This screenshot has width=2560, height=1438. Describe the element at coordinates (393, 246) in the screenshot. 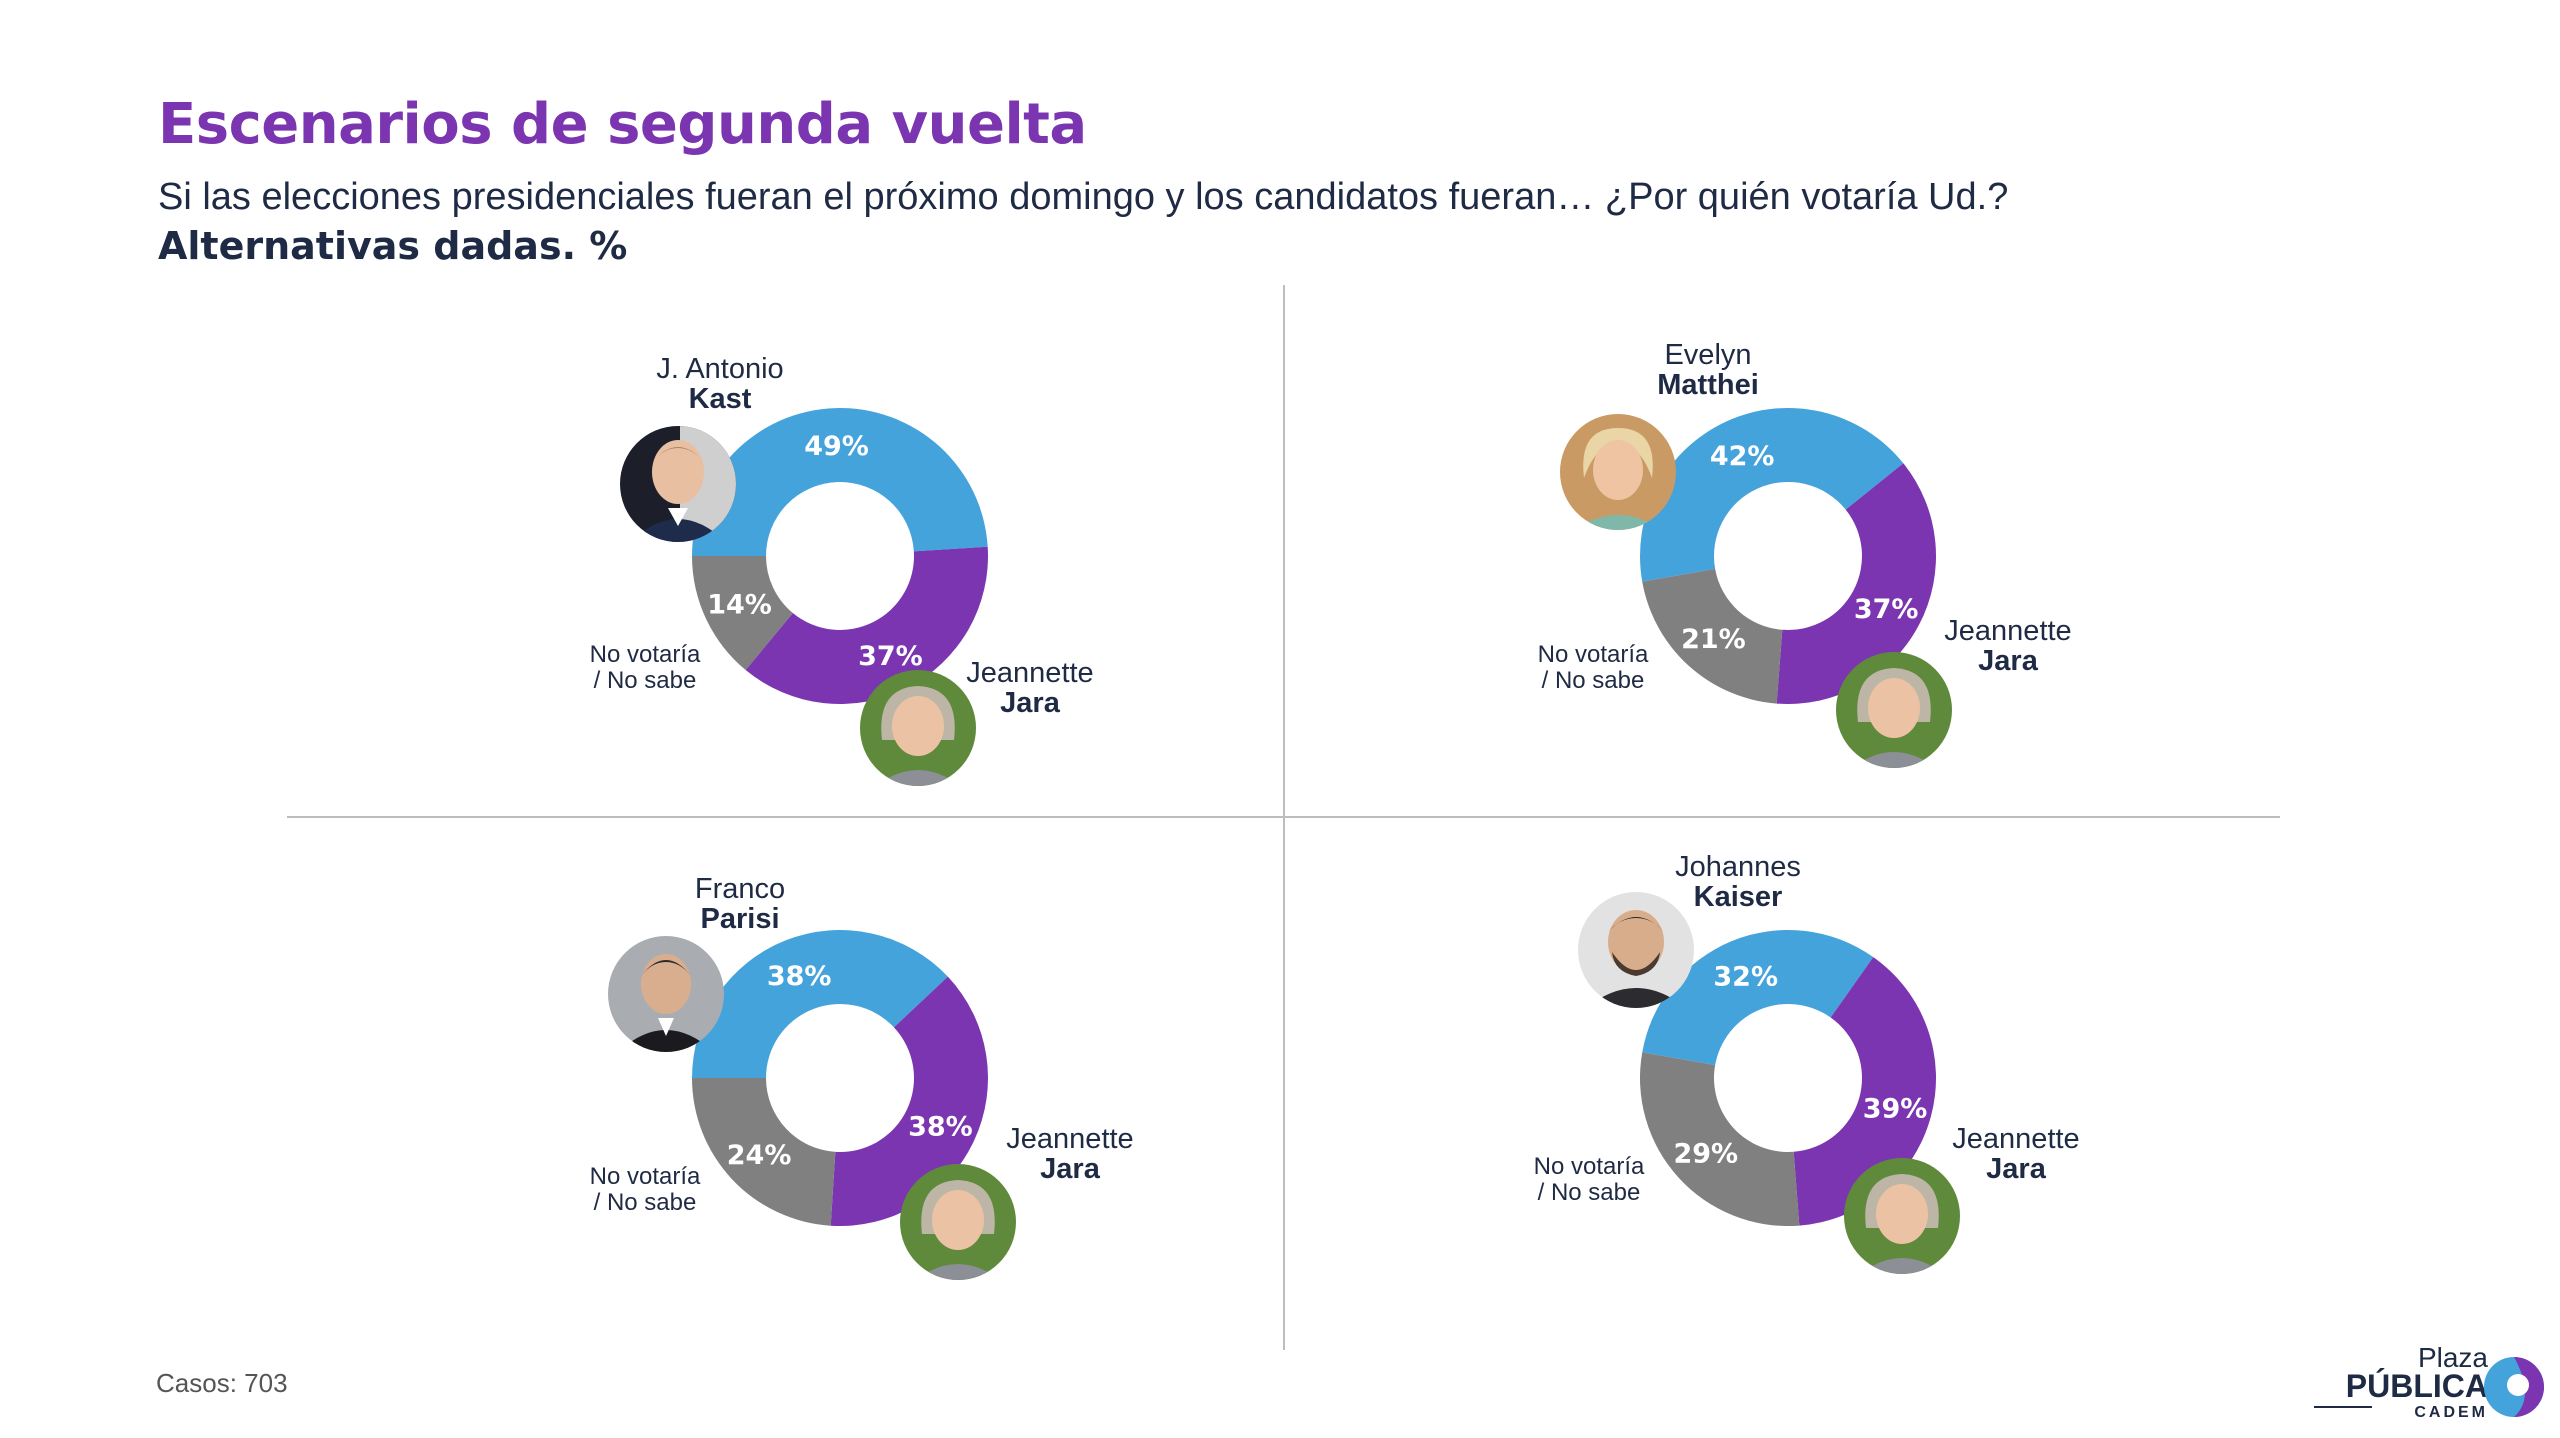

I see `question-note: Alternativas dadas. %` at that location.